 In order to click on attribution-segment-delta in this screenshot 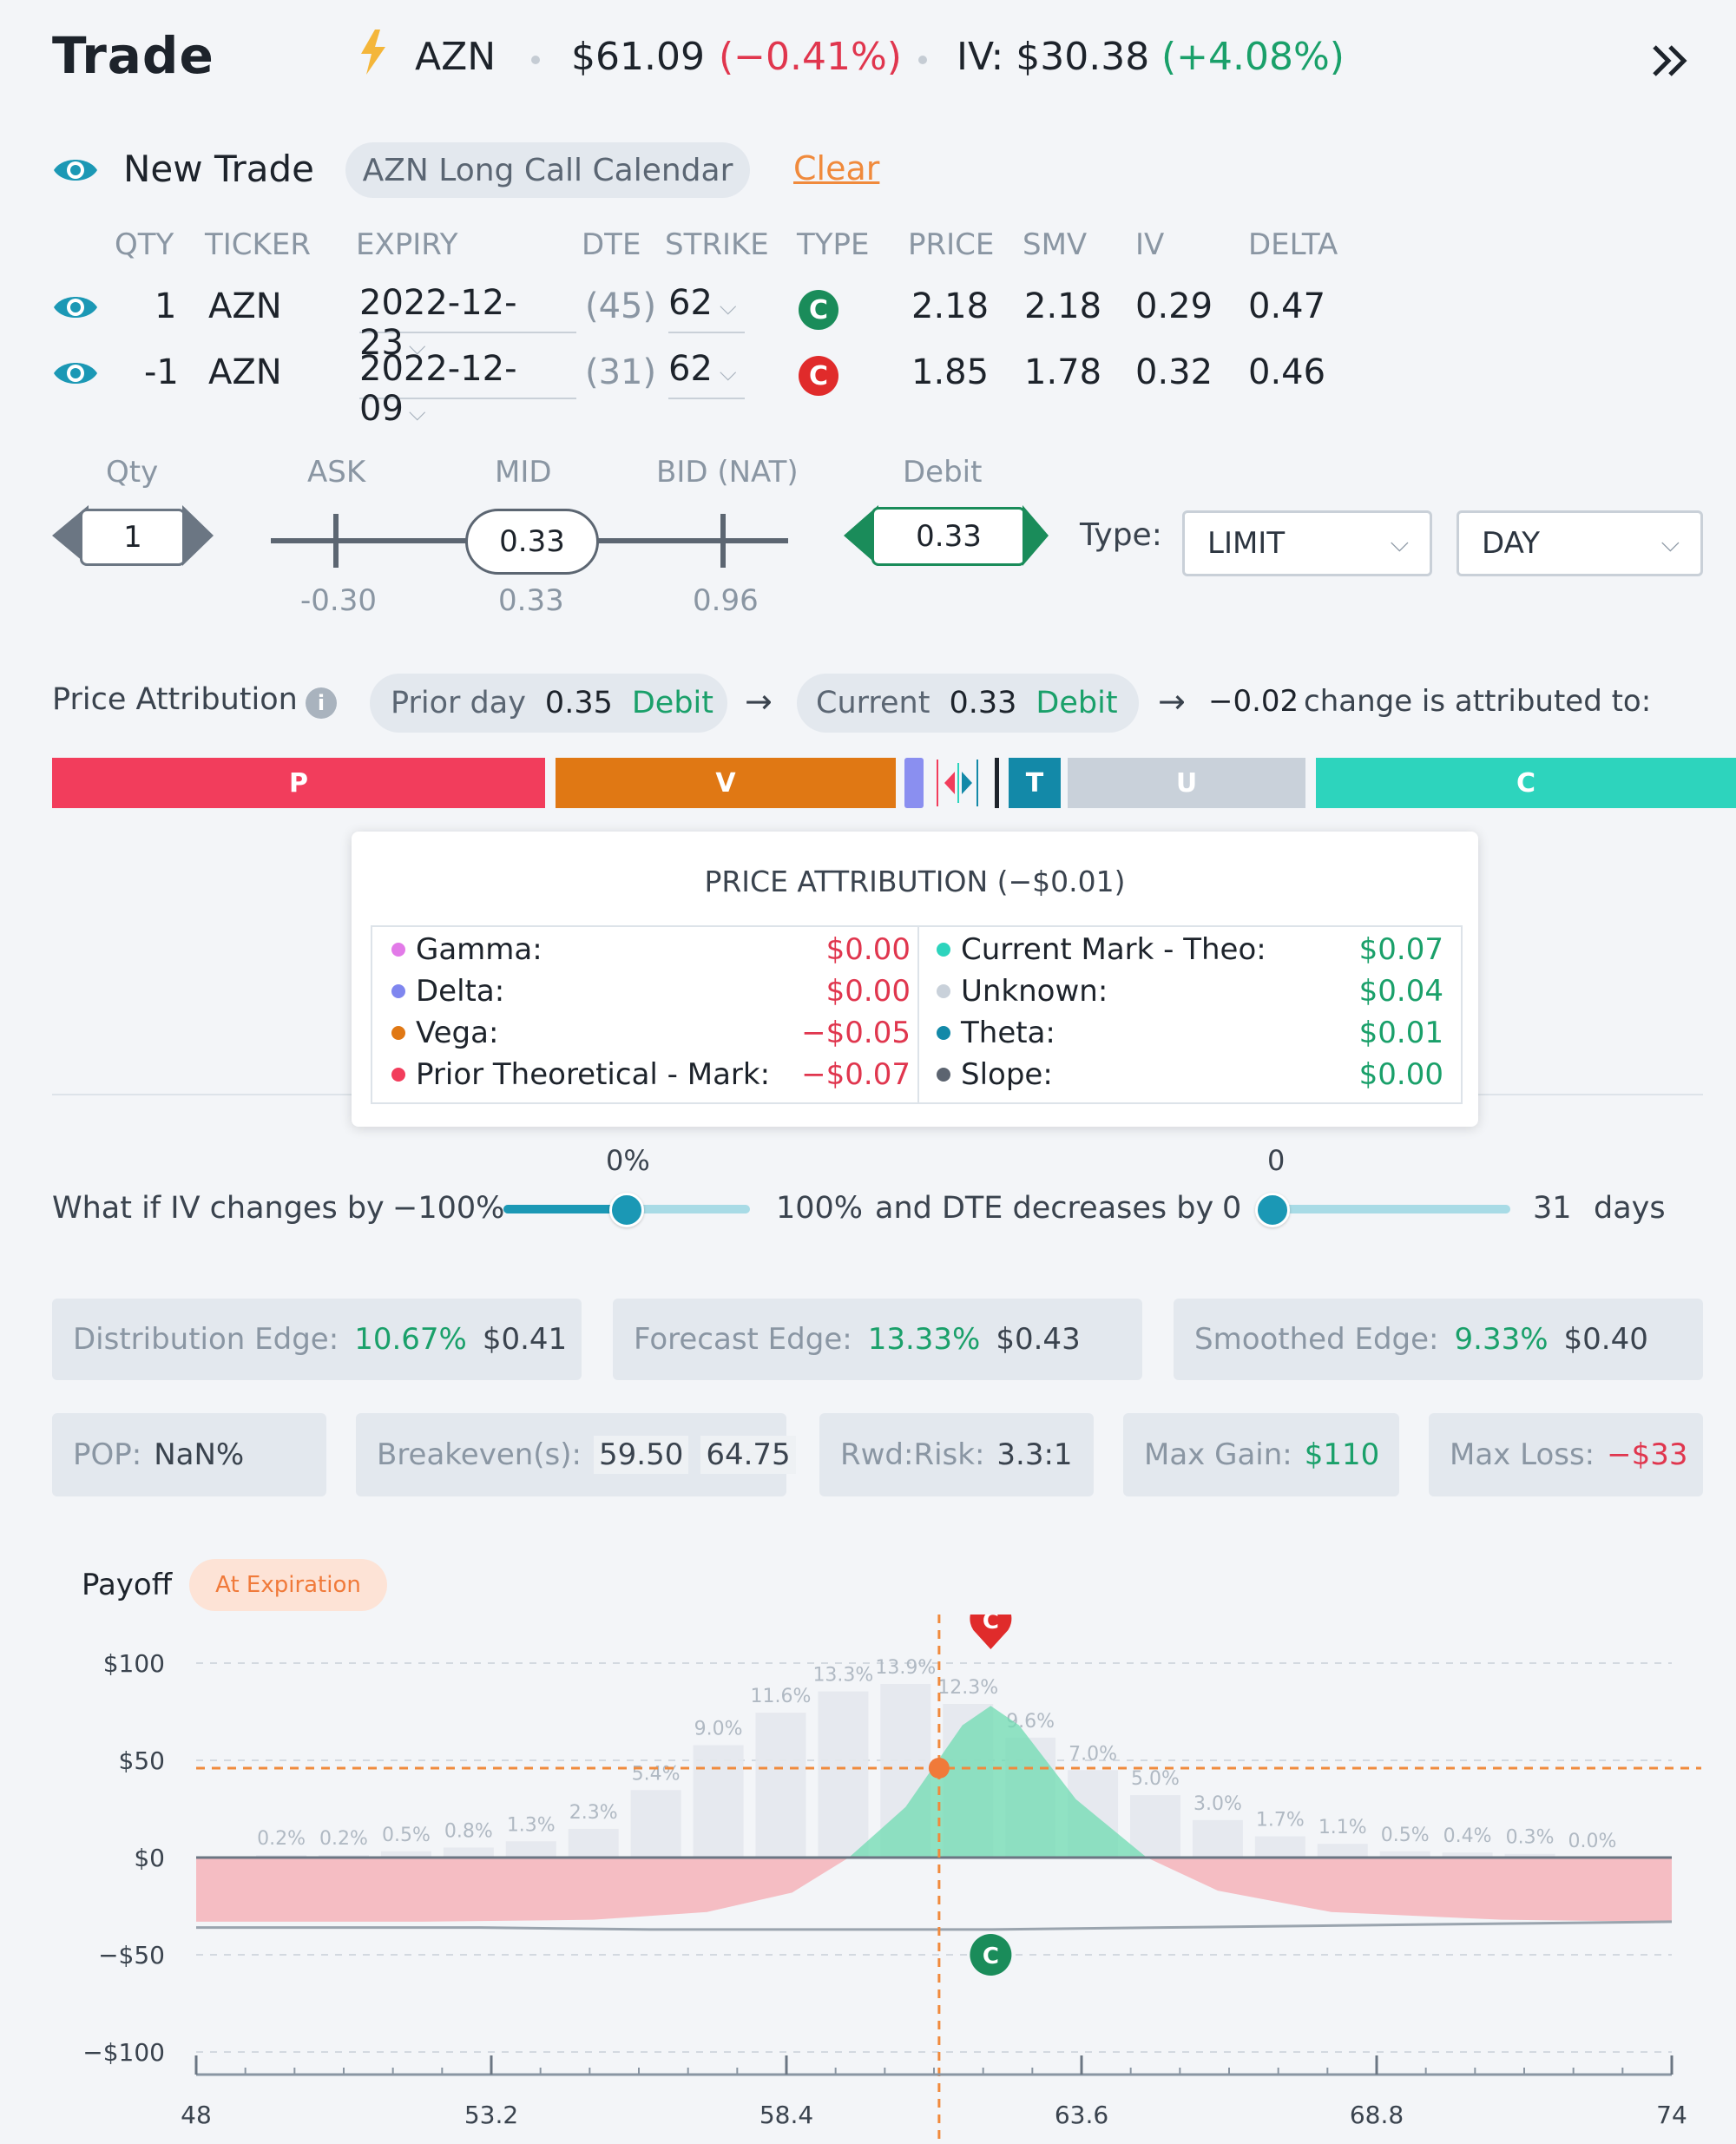, I will do `click(914, 783)`.